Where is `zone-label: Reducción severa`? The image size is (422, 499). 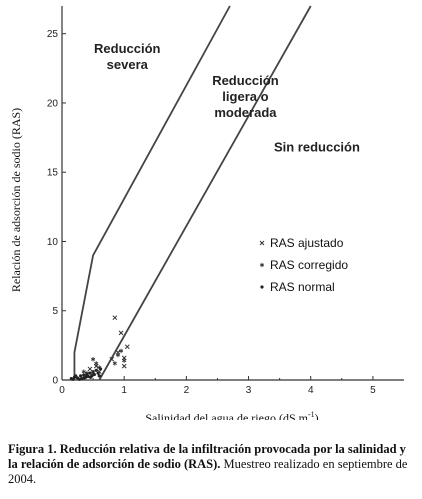 zone-label: Reducción severa is located at coordinates (127, 56).